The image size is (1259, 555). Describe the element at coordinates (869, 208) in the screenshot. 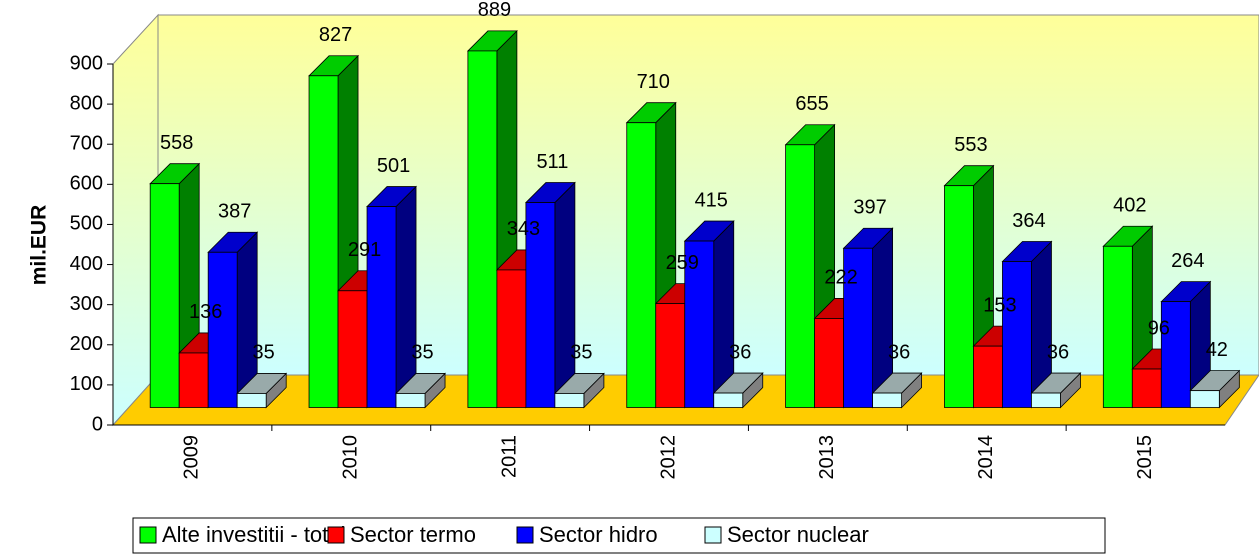

I see `value-label: 397` at that location.